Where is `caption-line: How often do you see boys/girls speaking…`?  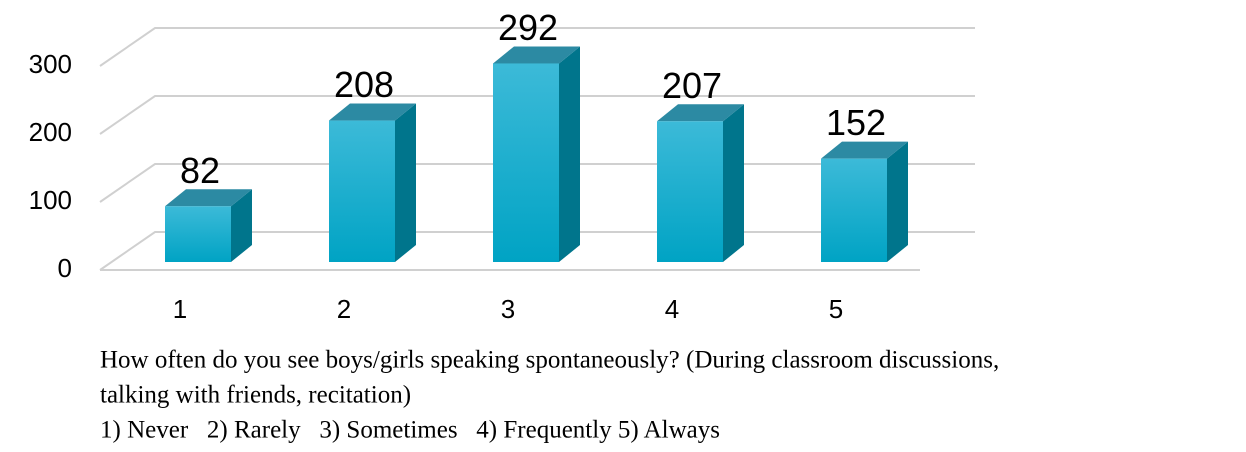
caption-line: How often do you see boys/girls speaking… is located at coordinates (549, 360).